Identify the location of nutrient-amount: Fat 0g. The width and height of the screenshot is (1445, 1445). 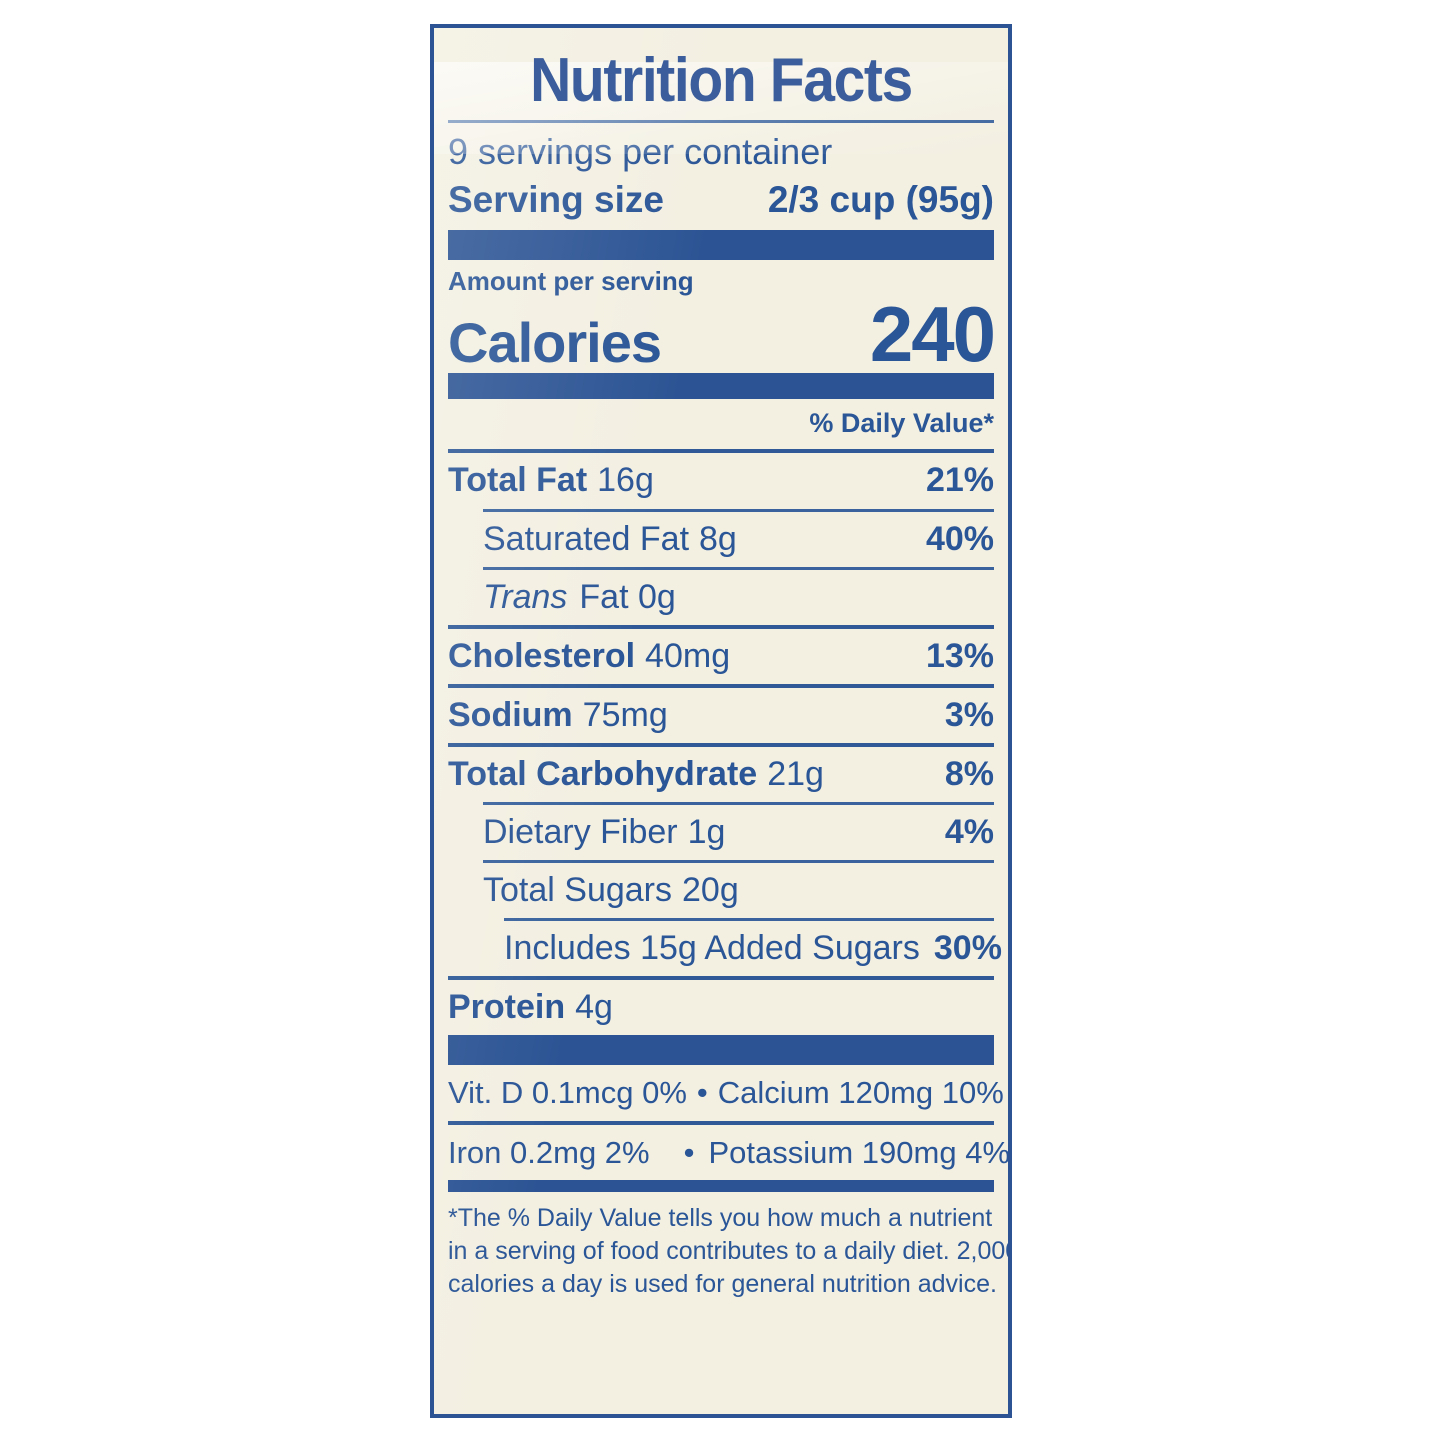
(627, 596).